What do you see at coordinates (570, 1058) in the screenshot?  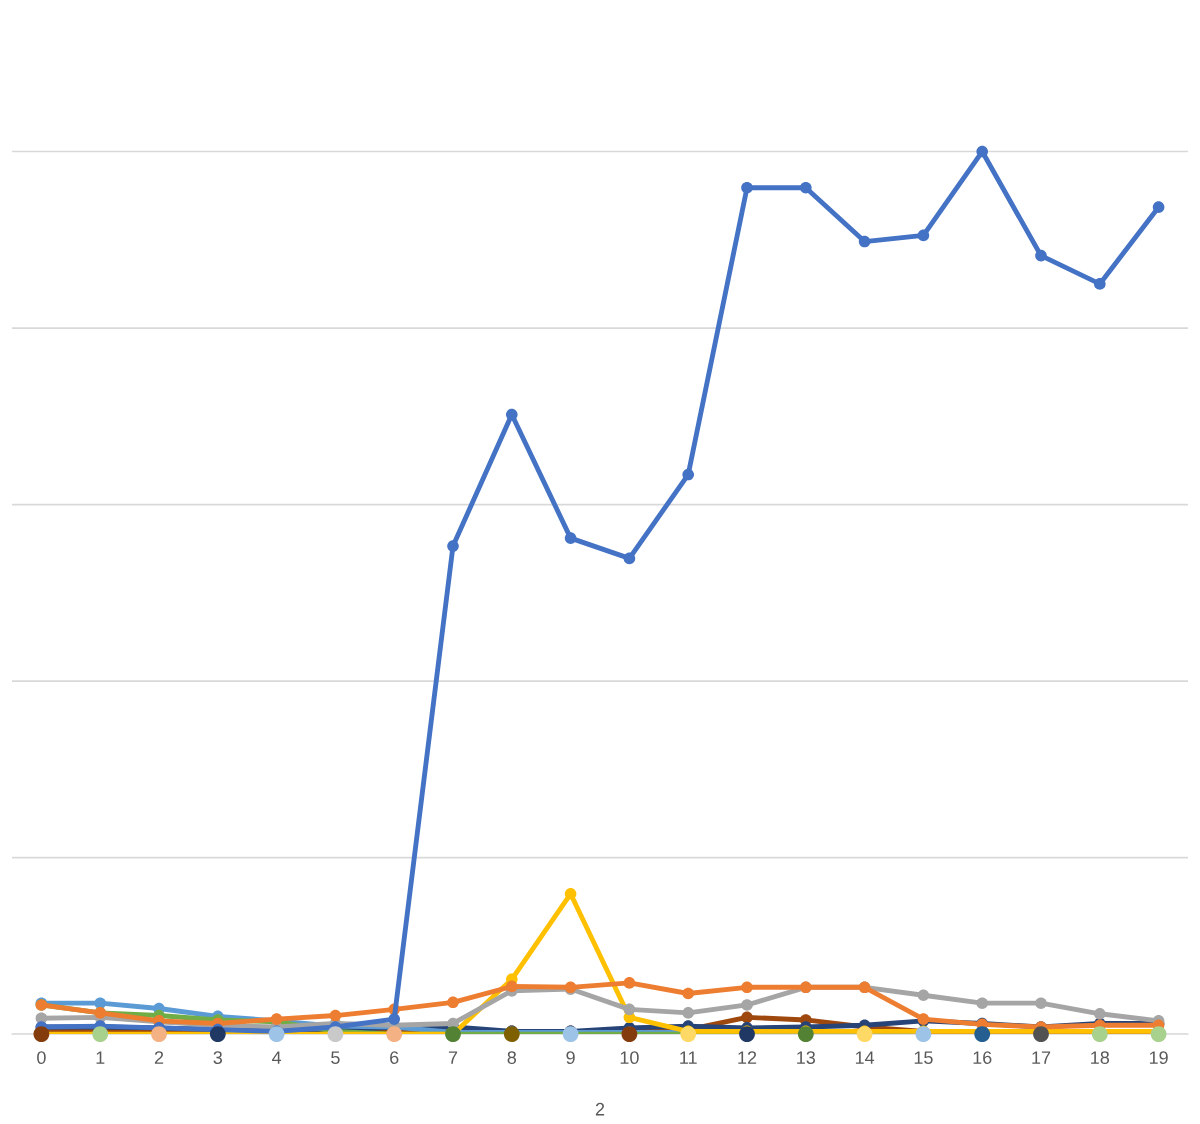 I see `x-tick-label: 9` at bounding box center [570, 1058].